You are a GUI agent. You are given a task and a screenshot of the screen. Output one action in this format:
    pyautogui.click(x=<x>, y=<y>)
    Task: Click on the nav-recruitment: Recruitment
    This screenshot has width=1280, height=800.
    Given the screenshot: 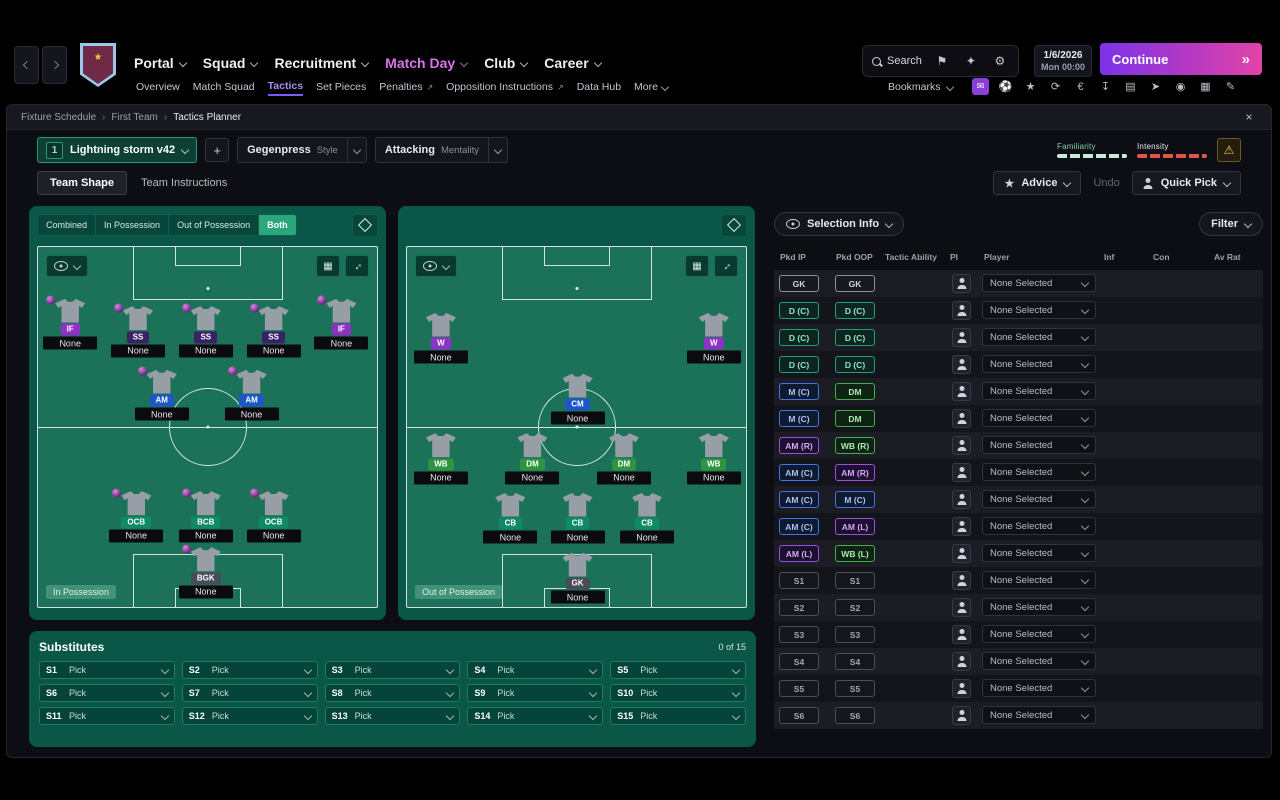 What is the action you would take?
    pyautogui.click(x=322, y=63)
    